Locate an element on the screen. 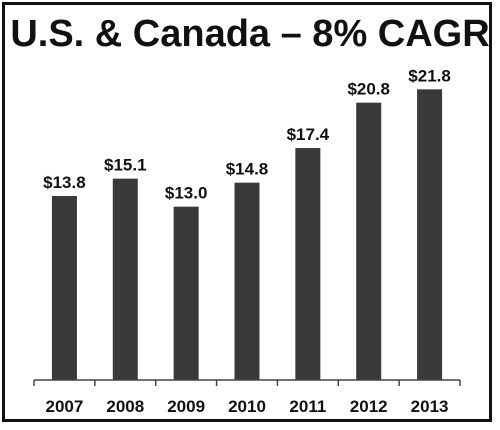 Image resolution: width=500 pixels, height=430 pixels. x-label-2011: 2011 is located at coordinates (307, 406).